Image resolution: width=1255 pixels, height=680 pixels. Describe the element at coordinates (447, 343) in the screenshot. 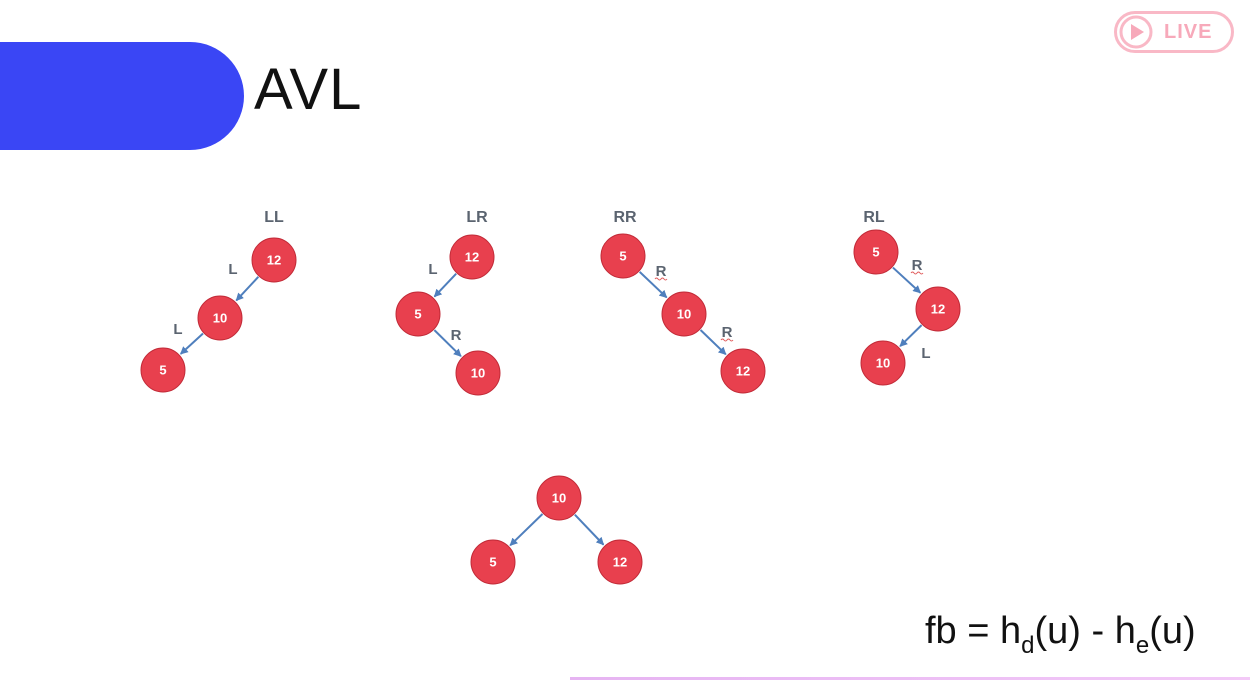

I see `edge-arrow-lr_mid-lr_leaf` at that location.